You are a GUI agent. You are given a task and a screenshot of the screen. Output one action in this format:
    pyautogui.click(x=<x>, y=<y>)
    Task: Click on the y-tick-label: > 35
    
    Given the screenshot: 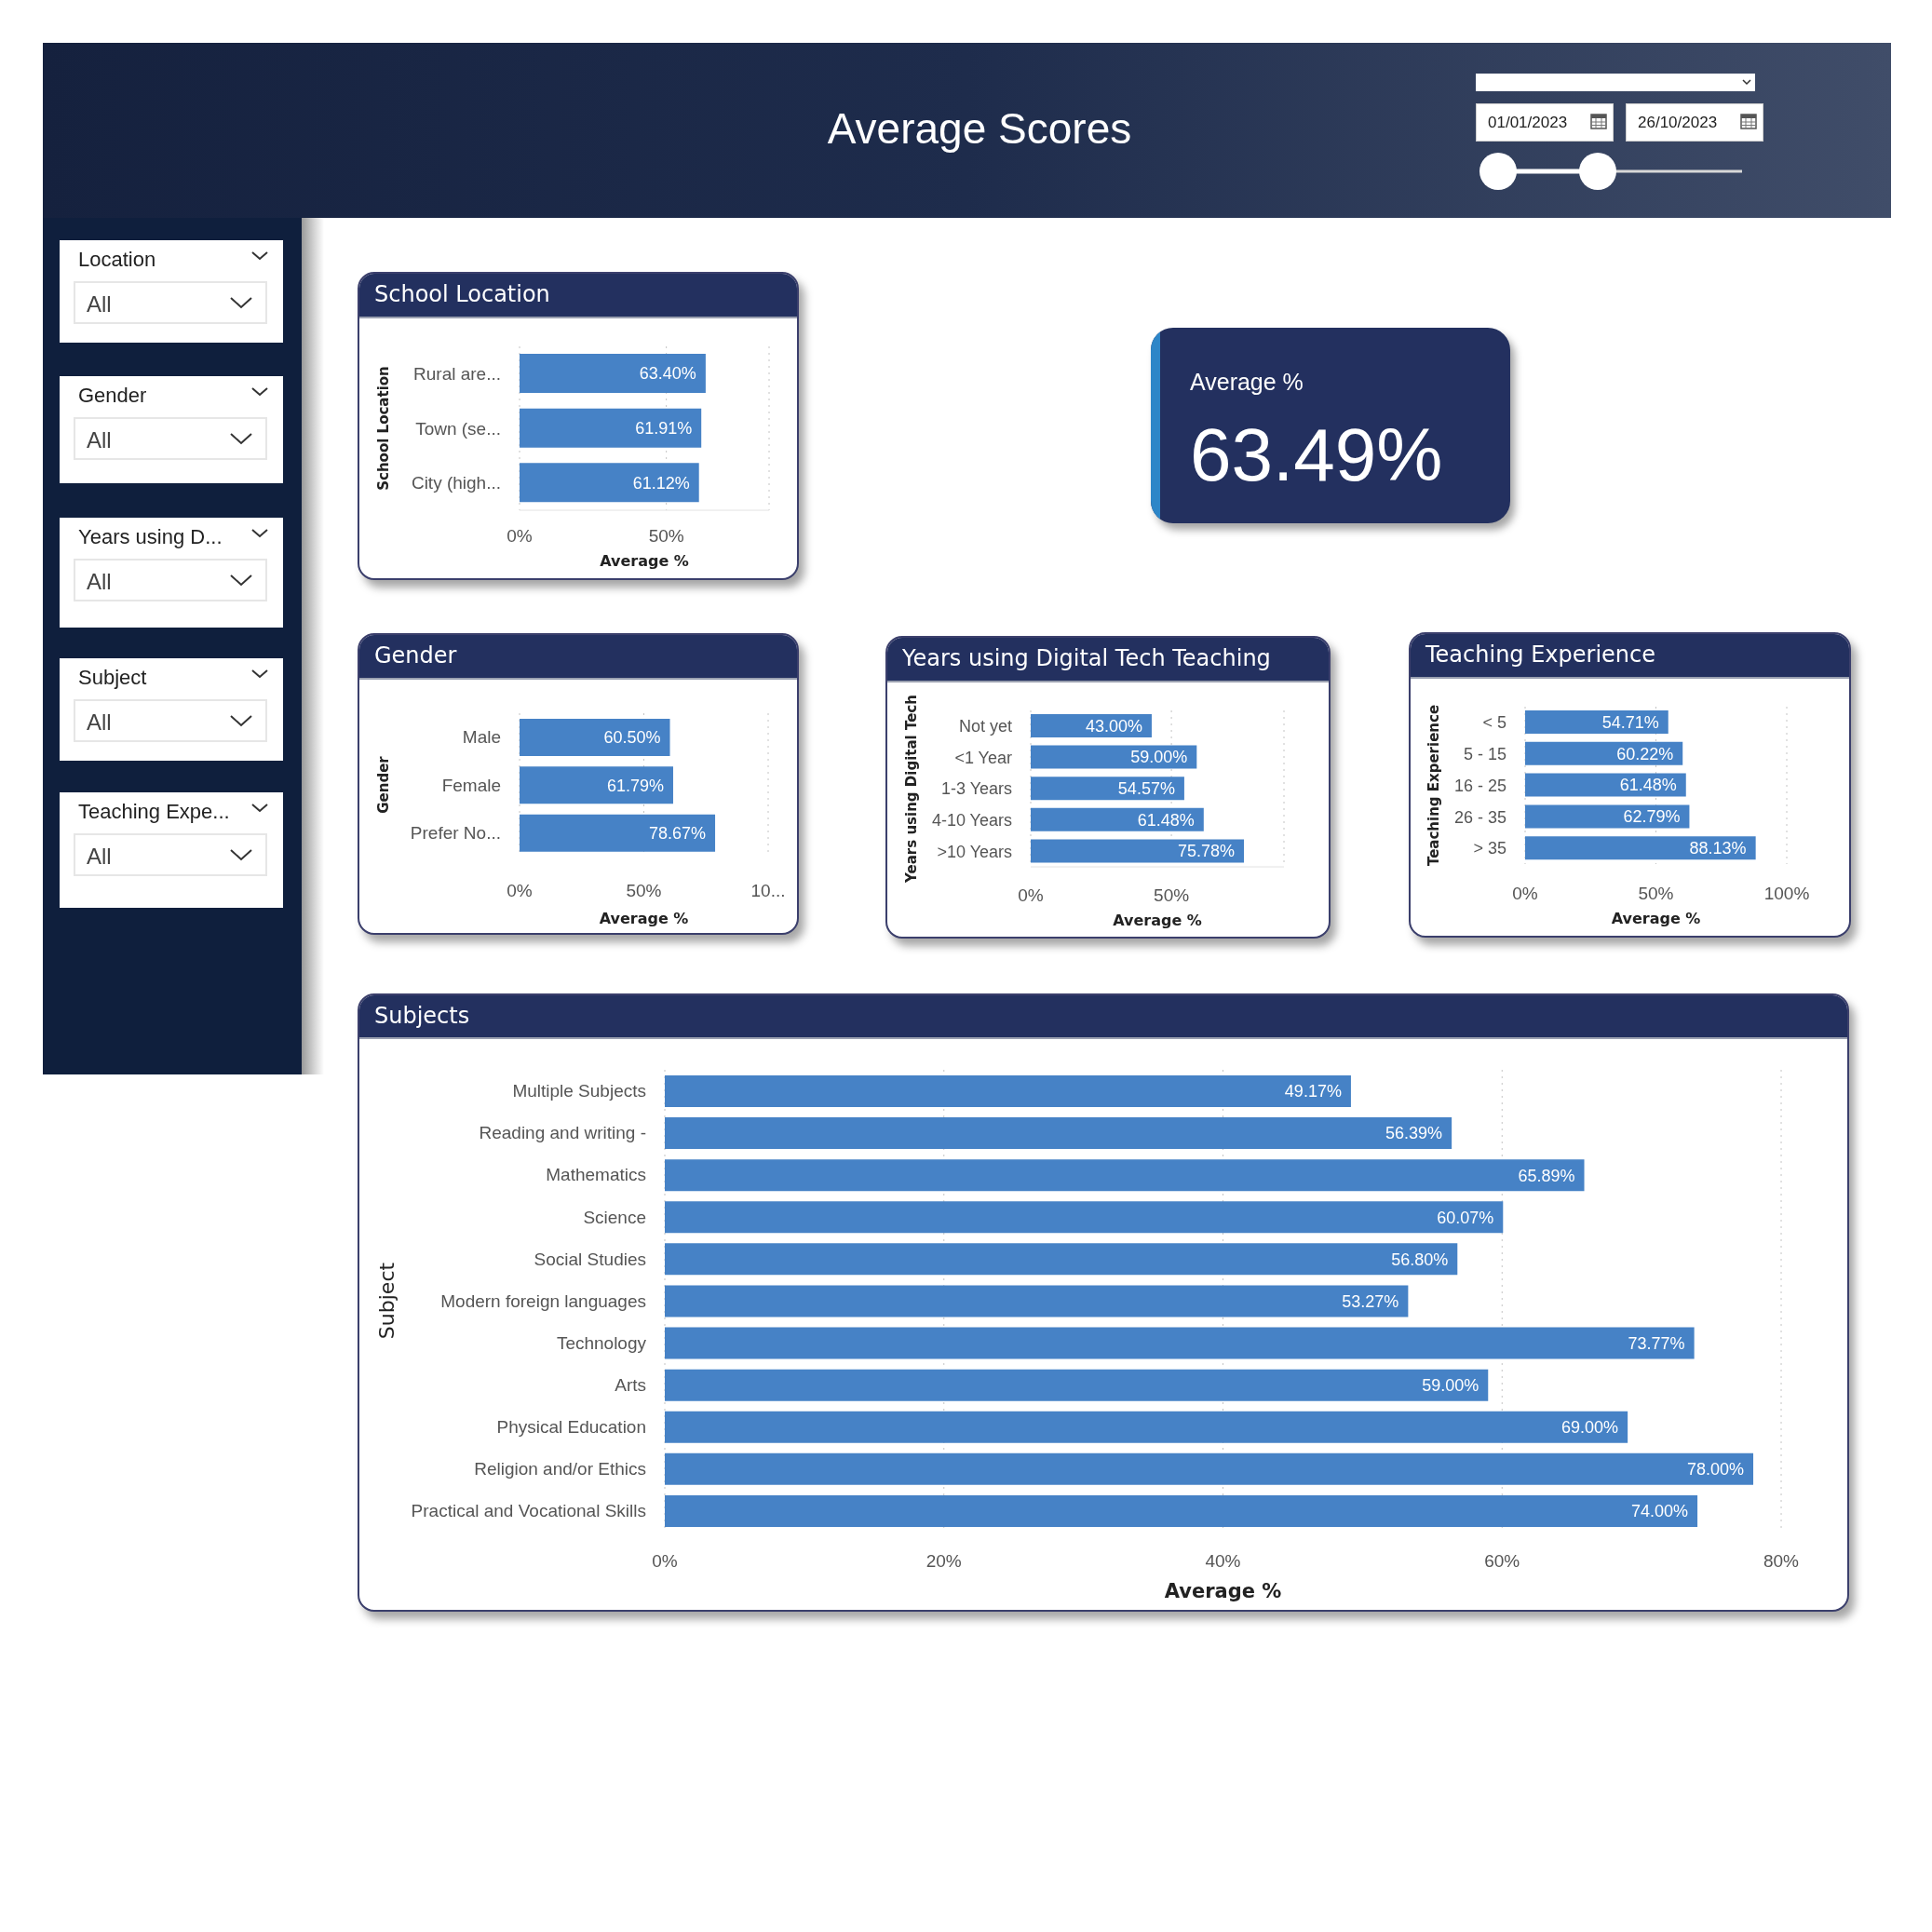 What is the action you would take?
    pyautogui.click(x=1489, y=848)
    